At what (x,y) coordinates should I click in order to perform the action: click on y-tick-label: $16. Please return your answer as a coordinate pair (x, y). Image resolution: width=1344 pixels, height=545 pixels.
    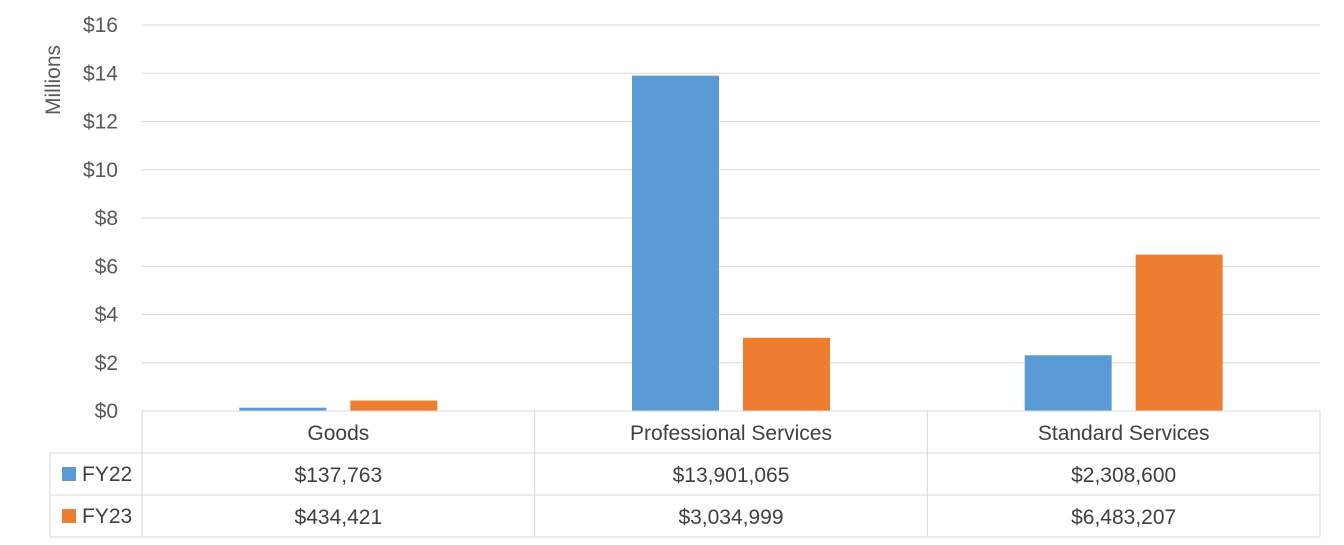
    Looking at the image, I should click on (100, 25).